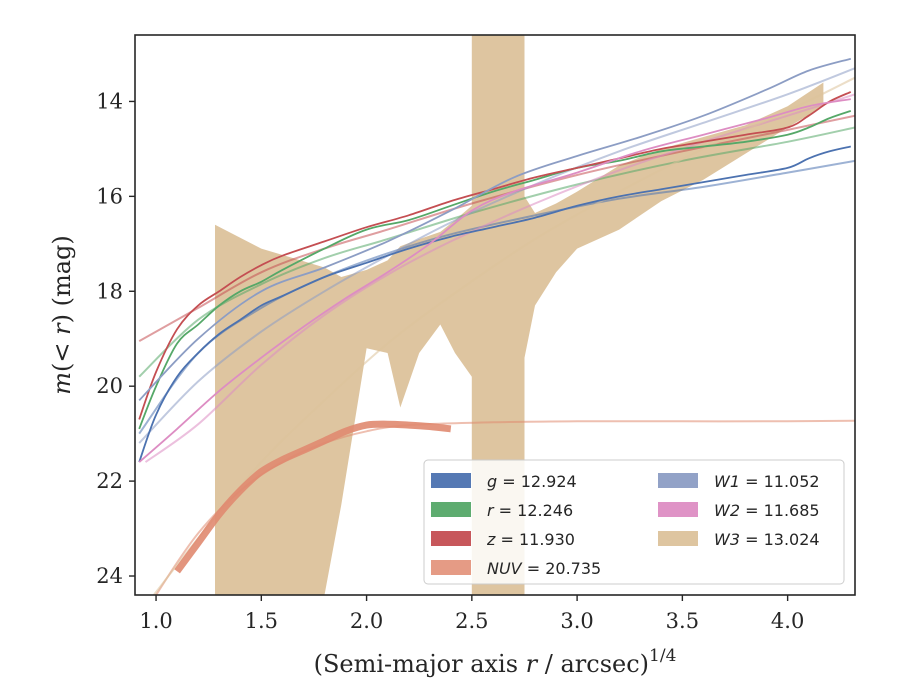 The height and width of the screenshot is (700, 900). What do you see at coordinates (313, 497) in the screenshot?
I see `series-nuv-line` at bounding box center [313, 497].